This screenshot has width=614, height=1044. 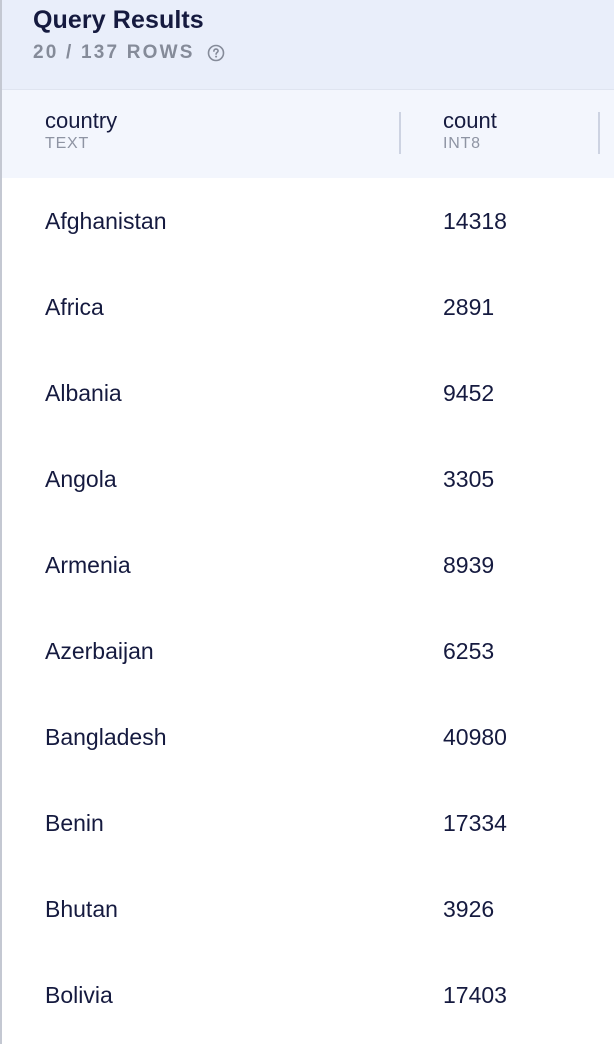 I want to click on country-cell: Benin, so click(x=74, y=823).